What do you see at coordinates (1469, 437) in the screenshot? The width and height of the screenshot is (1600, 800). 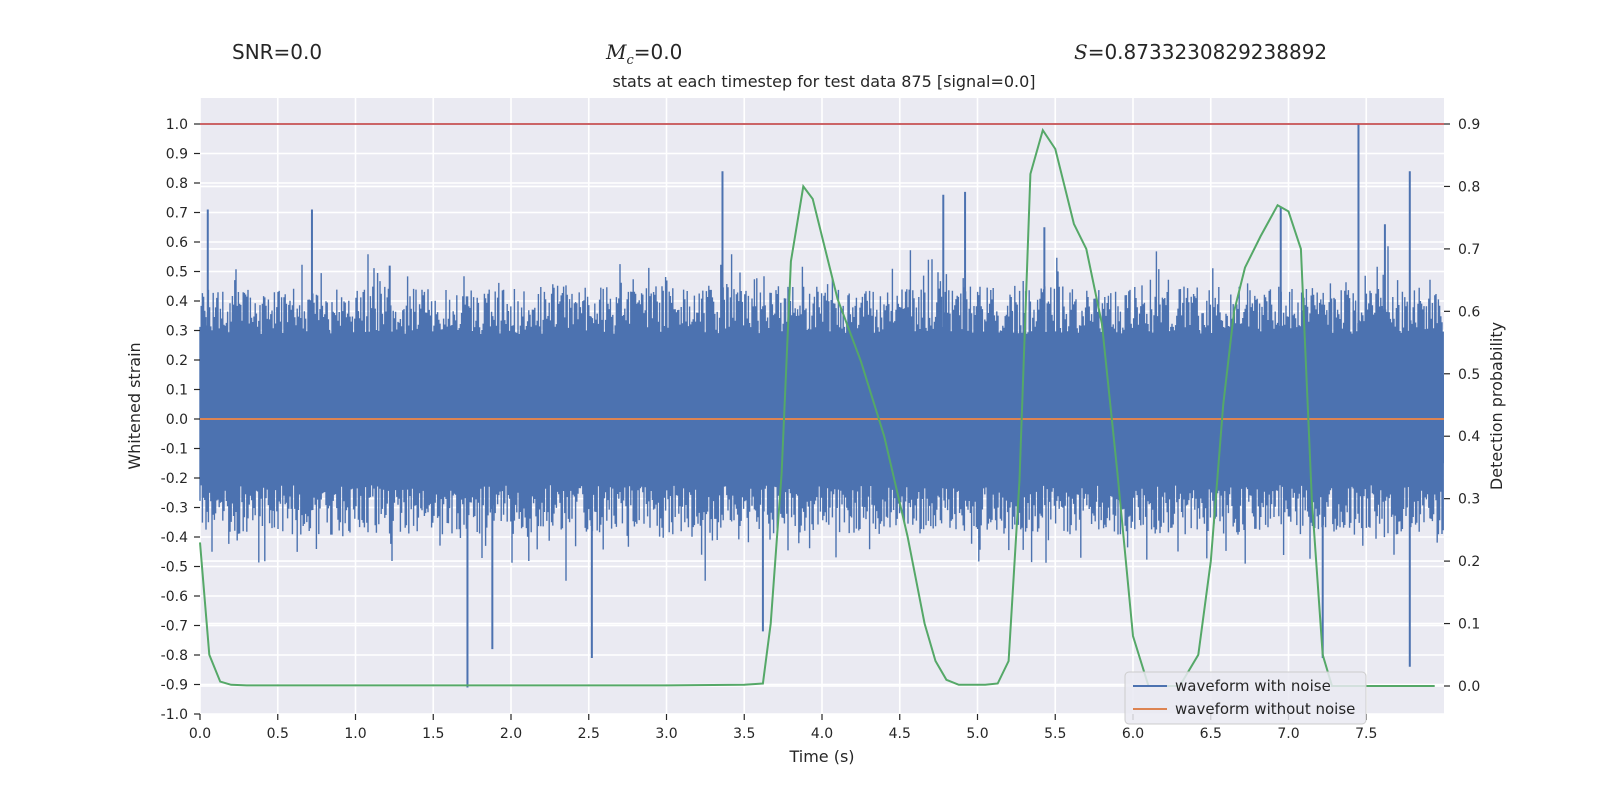 I see `y-right-tick-label-0.4: 0.4` at bounding box center [1469, 437].